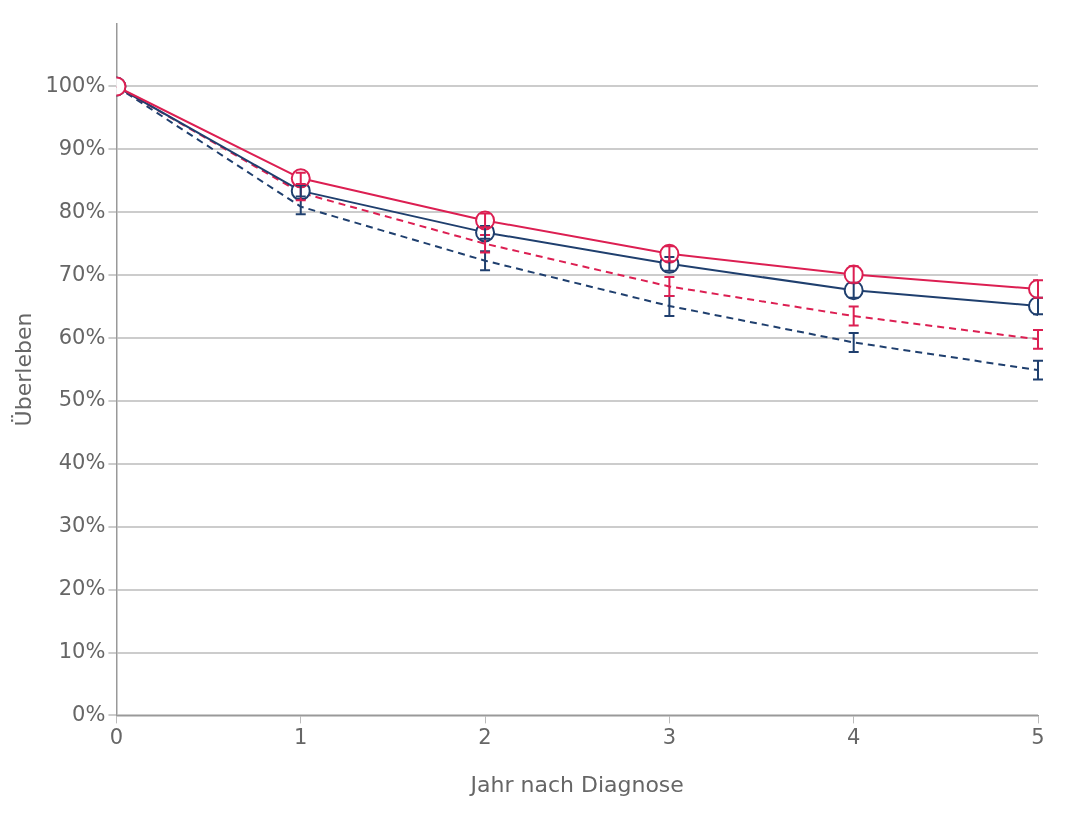 The width and height of the screenshot is (1072, 813). Describe the element at coordinates (82, 336) in the screenshot. I see `y-tick-label: 60%` at that location.